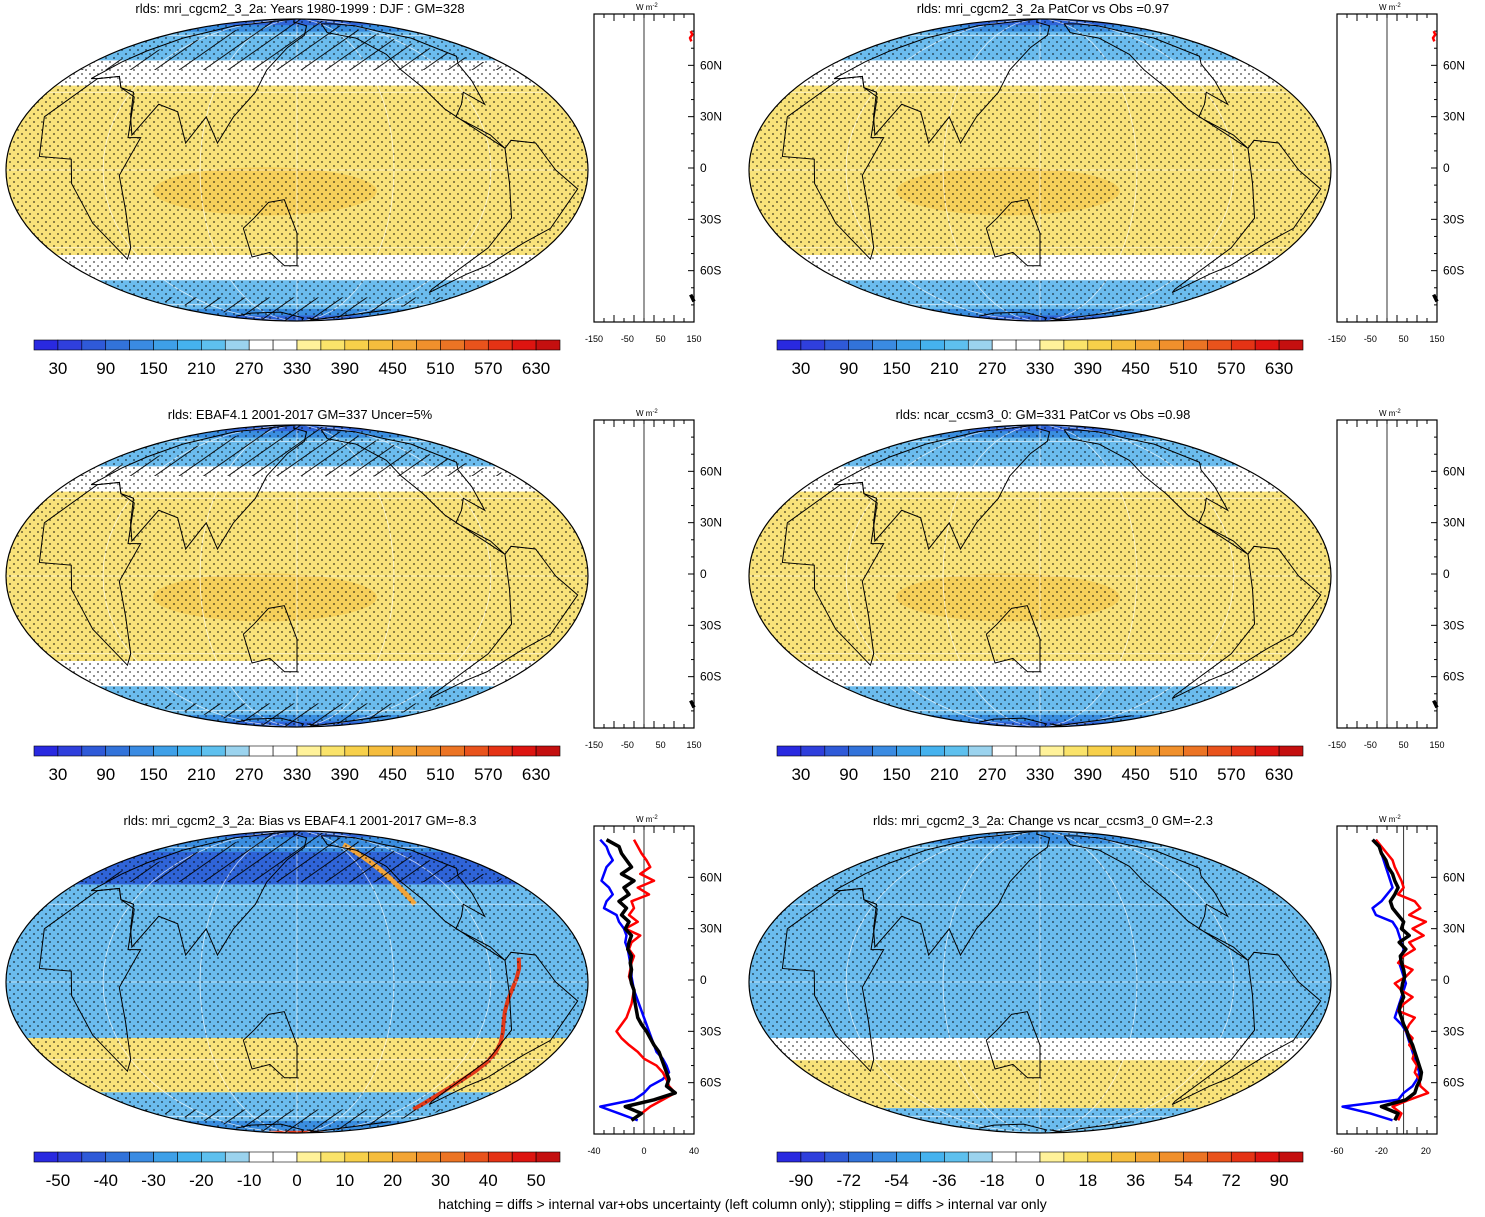 The height and width of the screenshot is (1217, 1485). Describe the element at coordinates (1231, 774) in the screenshot. I see `colorbar-label: 570` at that location.